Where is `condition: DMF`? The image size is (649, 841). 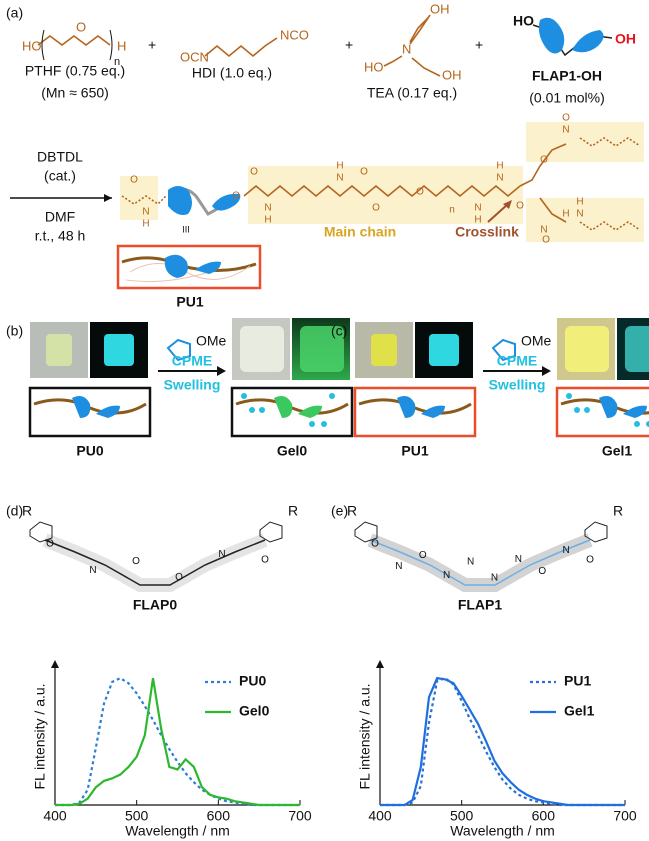 condition: DMF is located at coordinates (60, 217).